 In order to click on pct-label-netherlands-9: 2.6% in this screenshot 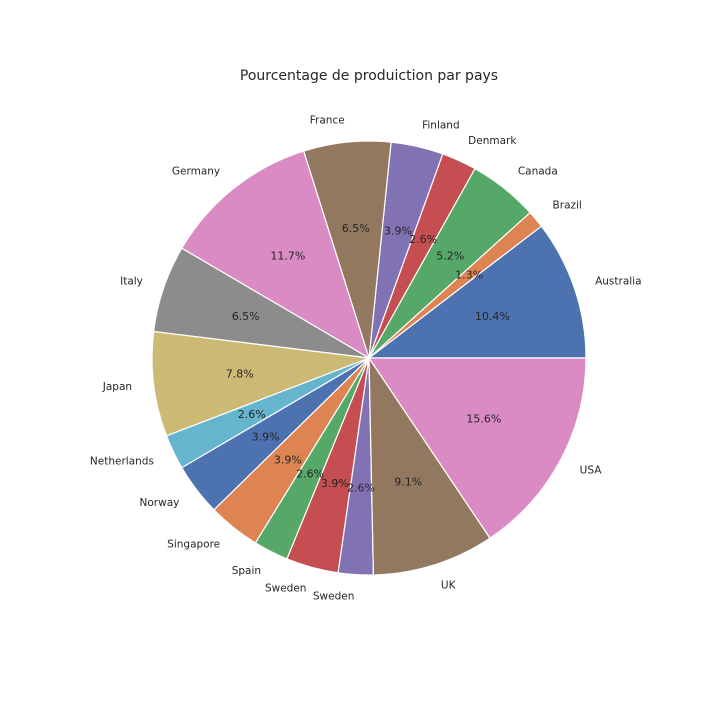, I will do `click(252, 414)`.